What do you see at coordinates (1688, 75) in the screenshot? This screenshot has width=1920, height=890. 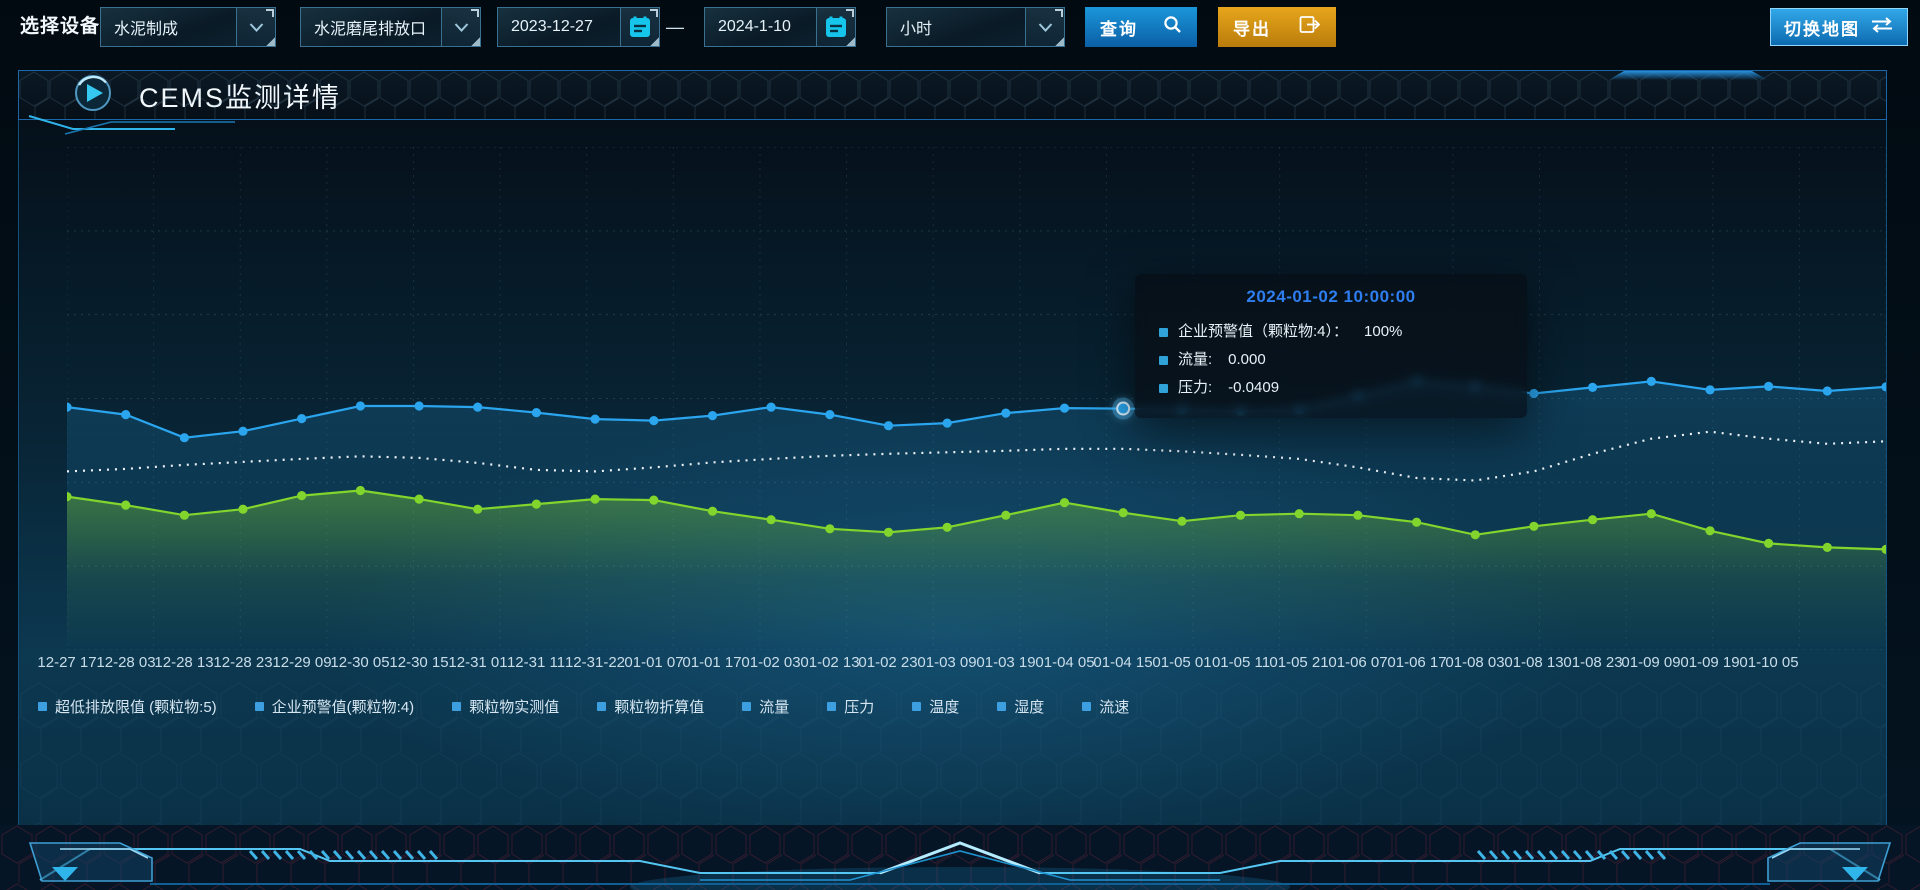 I see `header-notch-decoration` at bounding box center [1688, 75].